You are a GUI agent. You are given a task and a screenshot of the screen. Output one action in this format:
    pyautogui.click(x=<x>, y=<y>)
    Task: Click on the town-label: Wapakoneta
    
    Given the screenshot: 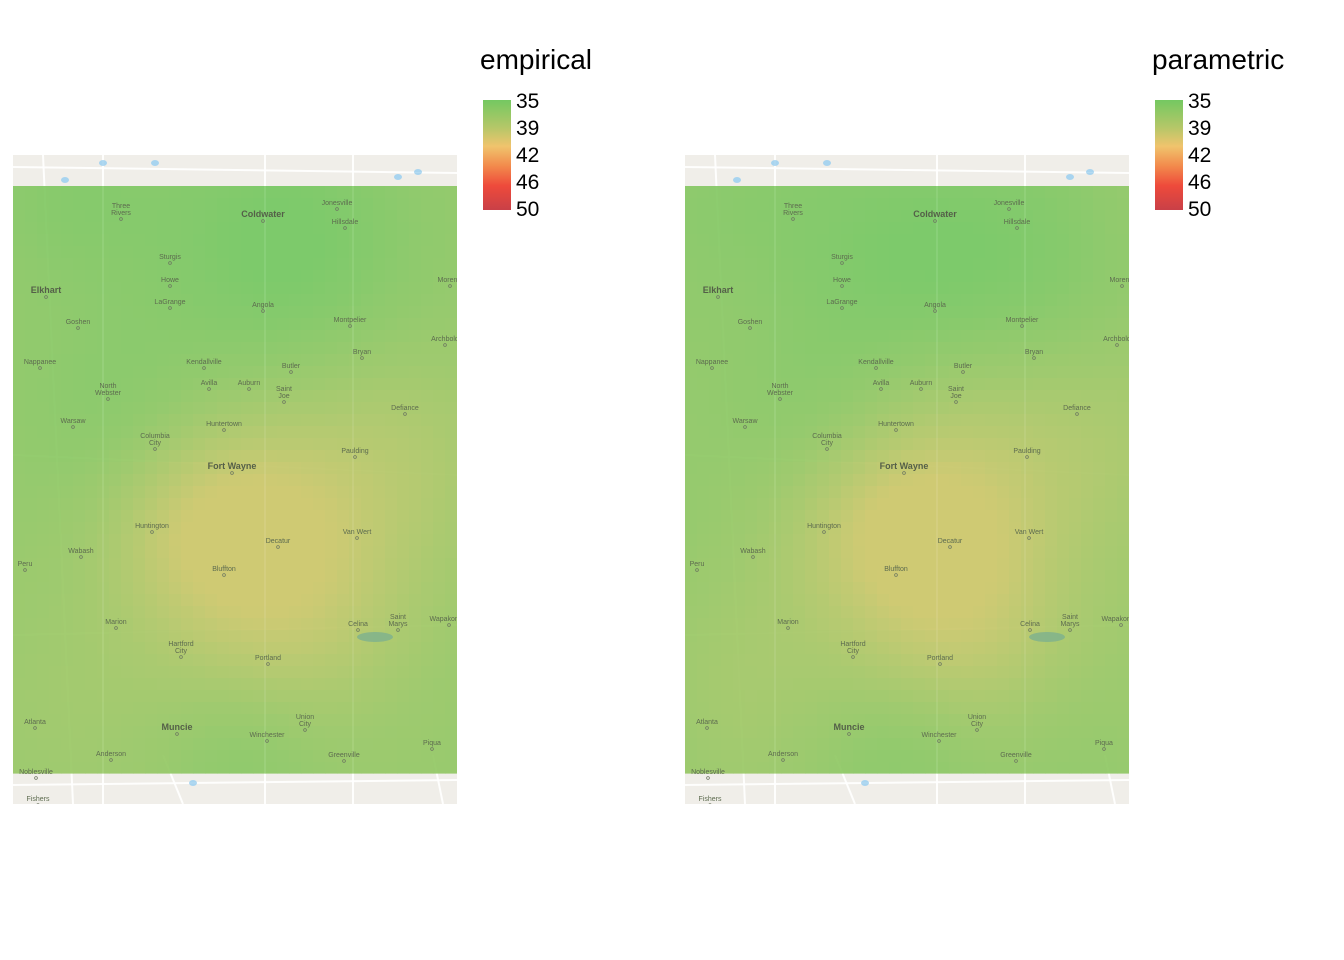 What is the action you would take?
    pyautogui.click(x=1115, y=619)
    